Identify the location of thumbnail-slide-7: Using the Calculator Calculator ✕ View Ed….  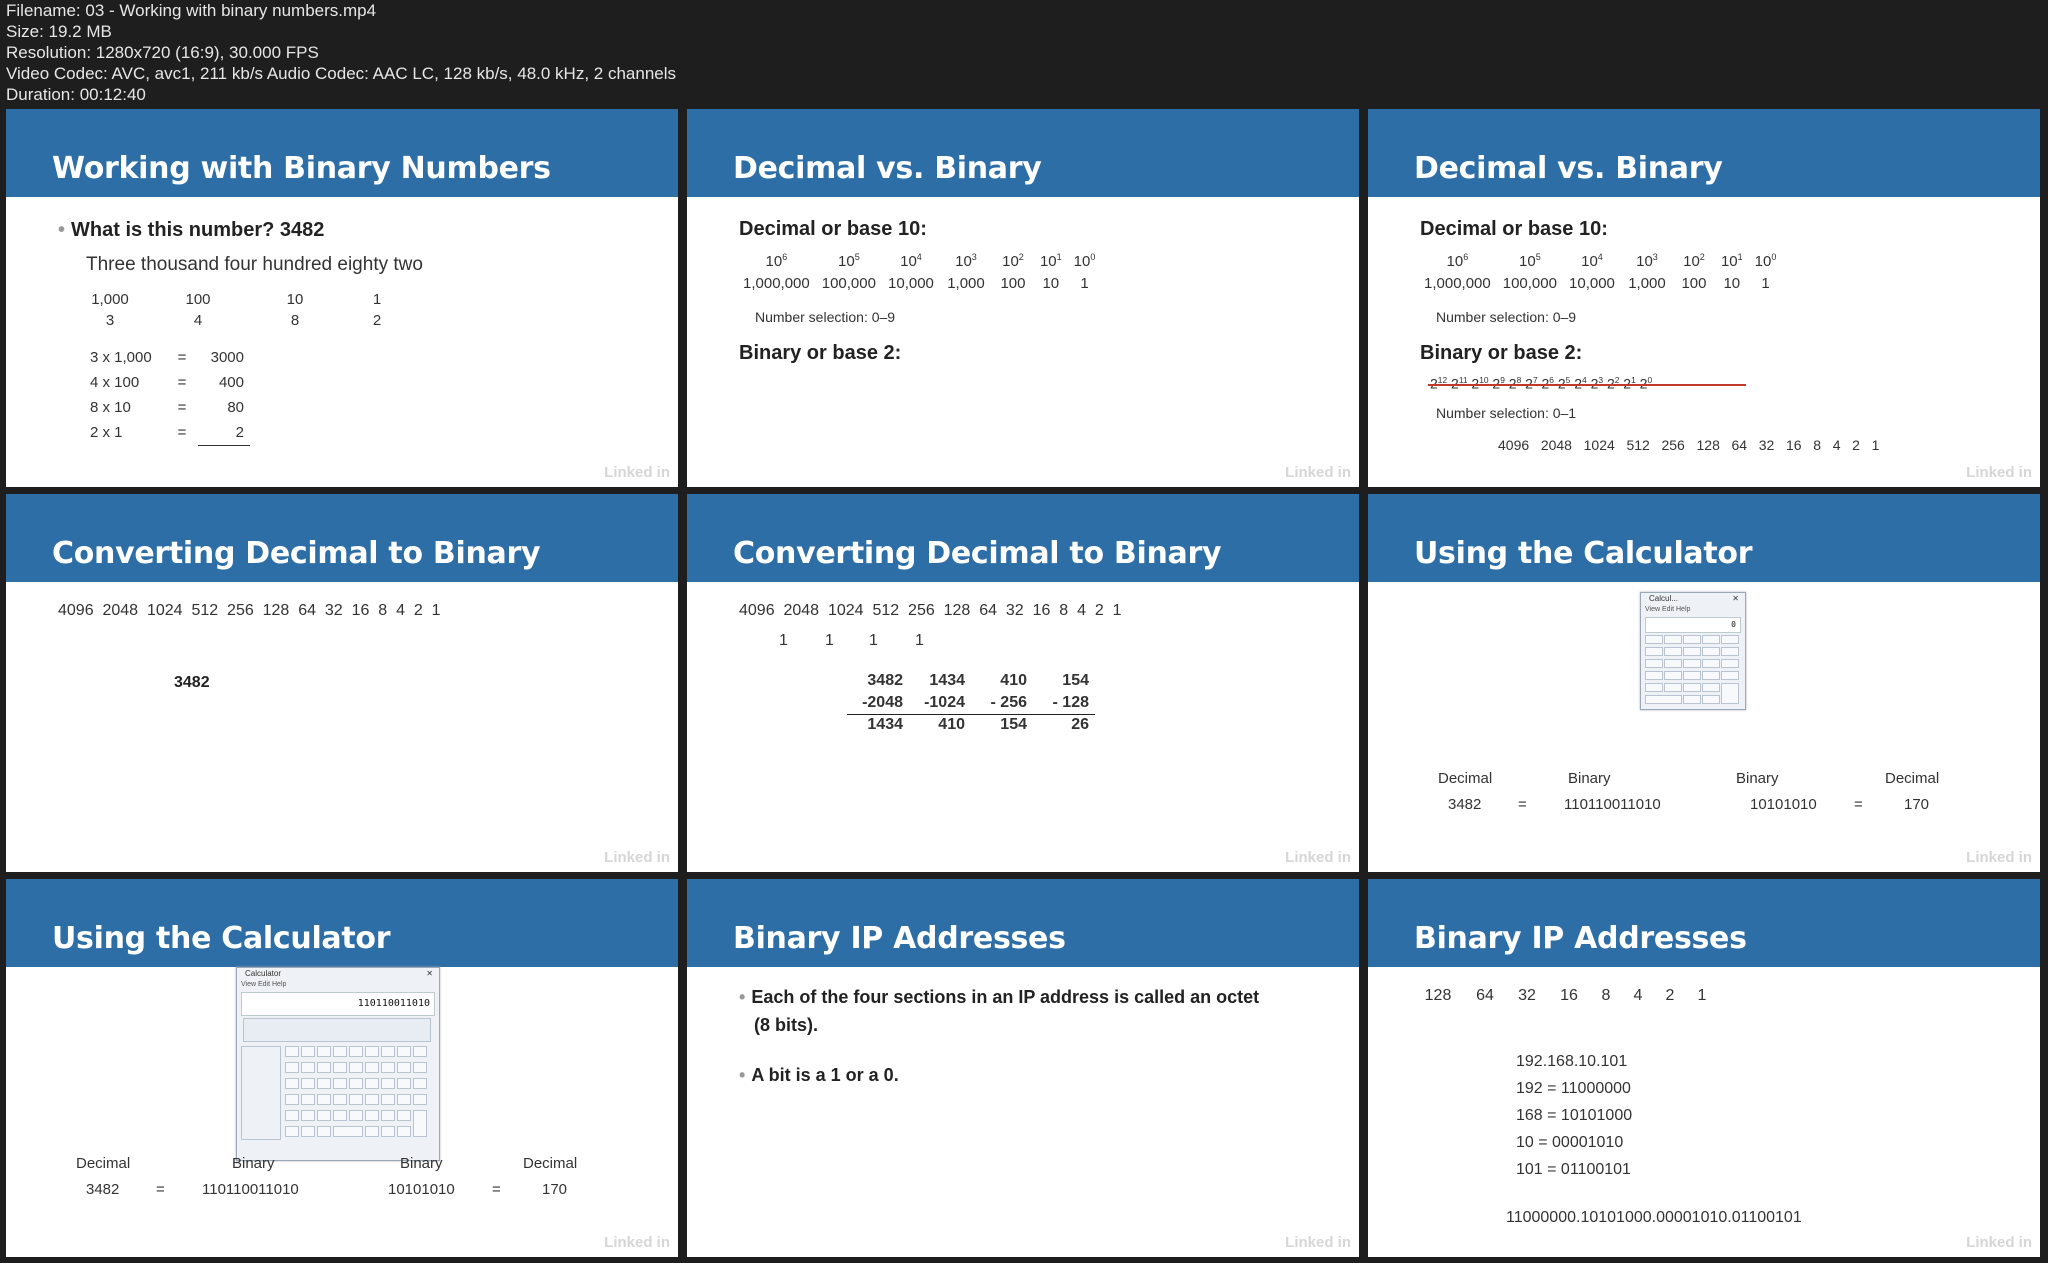
(342, 1068).